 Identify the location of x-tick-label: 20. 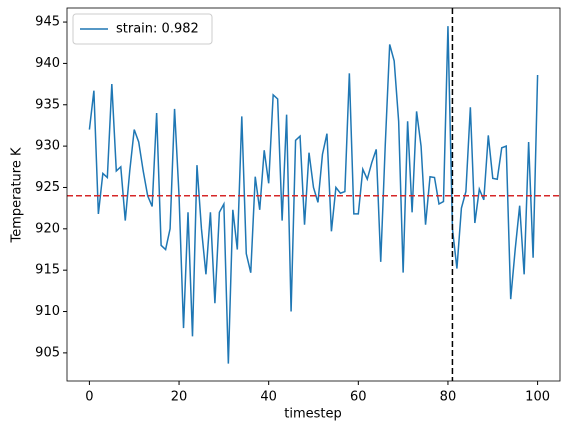
(179, 397).